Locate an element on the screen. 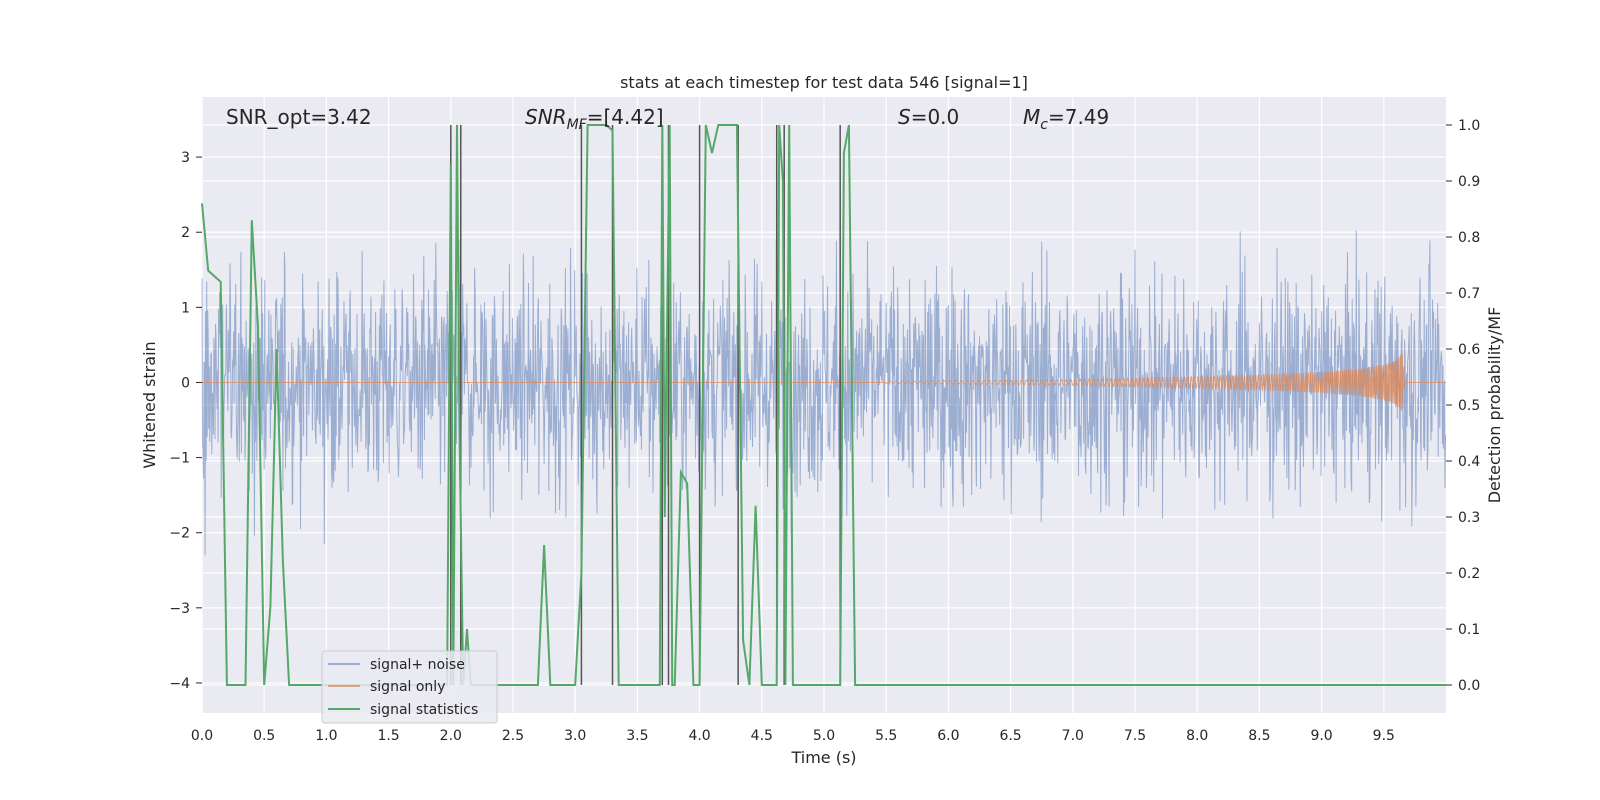  y-right-tick-label: 0.3 is located at coordinates (1469, 518).